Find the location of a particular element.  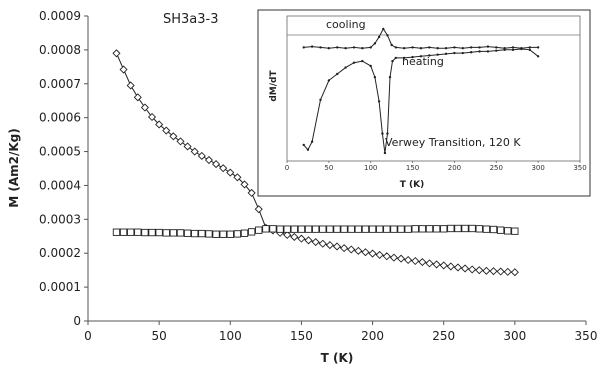

x-tick-label: 150 is located at coordinates (301, 336).